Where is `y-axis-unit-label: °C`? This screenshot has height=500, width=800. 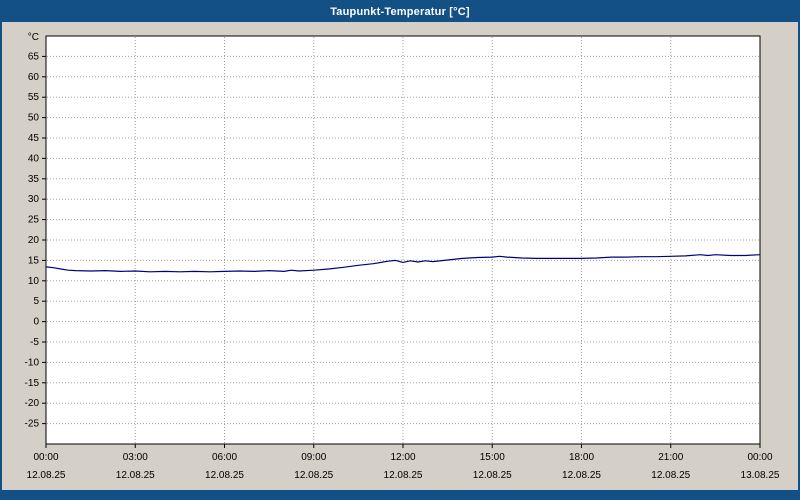 y-axis-unit-label: °C is located at coordinates (33, 37).